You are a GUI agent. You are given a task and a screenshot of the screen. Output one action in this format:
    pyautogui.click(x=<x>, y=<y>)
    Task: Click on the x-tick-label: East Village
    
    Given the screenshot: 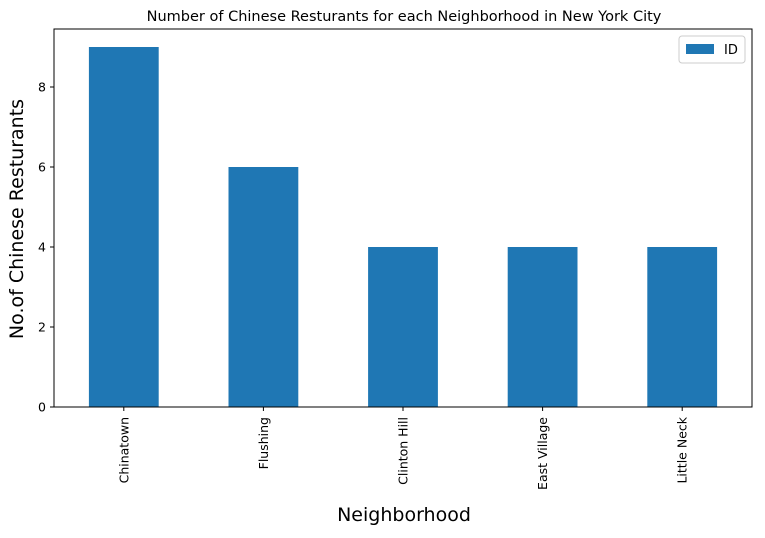 What is the action you would take?
    pyautogui.click(x=542, y=453)
    